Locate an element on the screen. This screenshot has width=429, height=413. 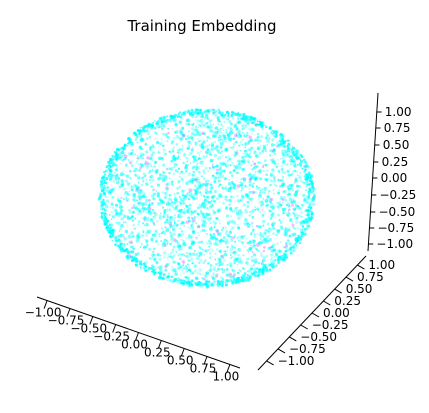
y-tick-mark is located at coordinates (315, 315).